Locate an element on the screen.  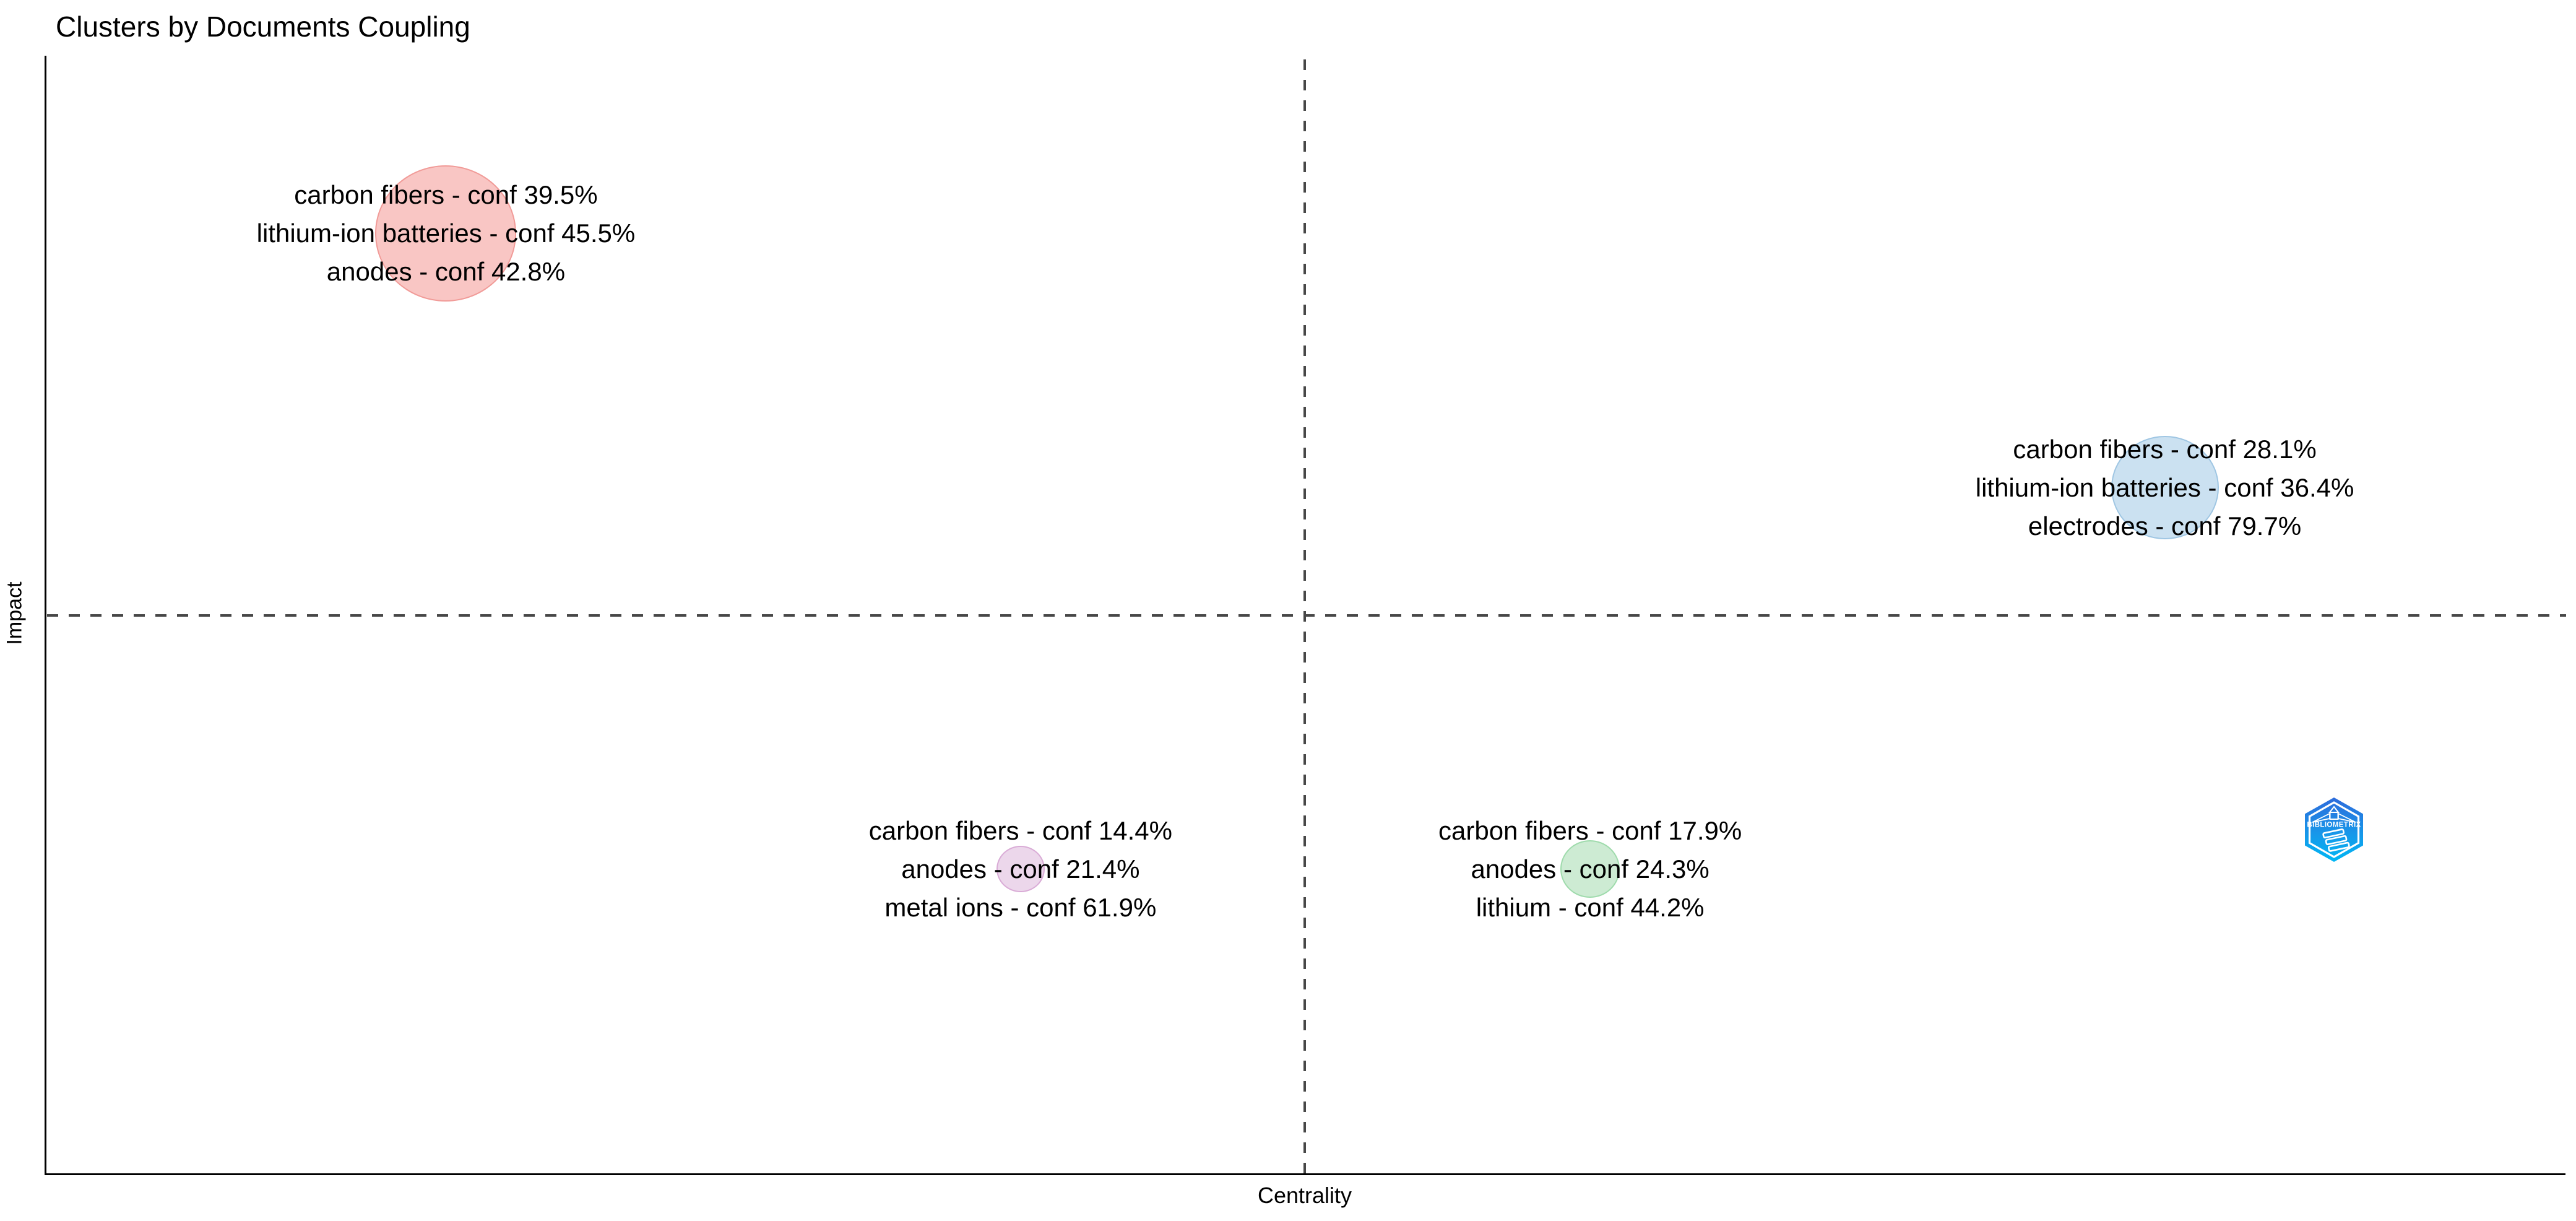
centrality-median-dashed-line is located at coordinates (1304, 616).